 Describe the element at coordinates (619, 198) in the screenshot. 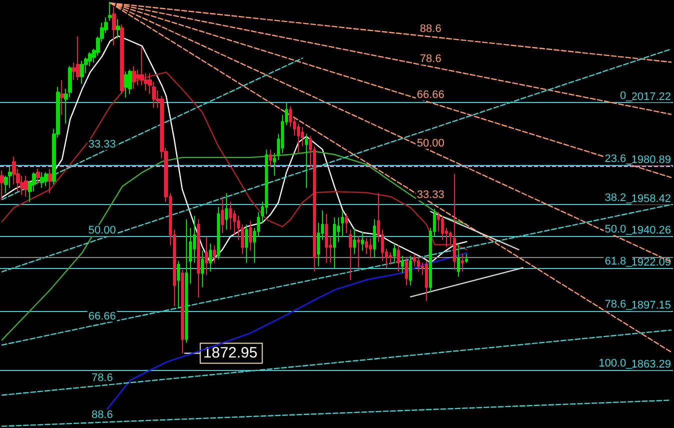

I see `annotation: 38.2_` at that location.